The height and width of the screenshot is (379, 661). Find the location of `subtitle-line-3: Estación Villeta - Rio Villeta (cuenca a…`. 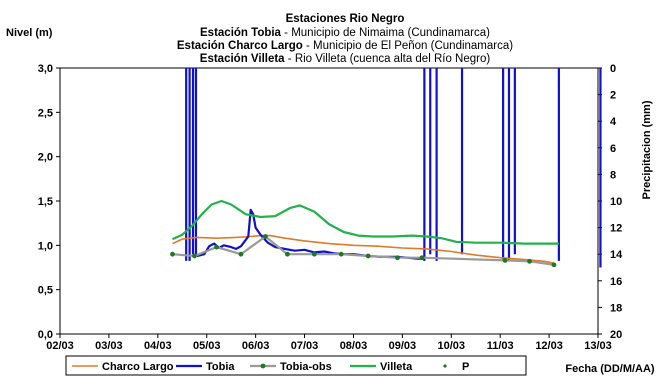

subtitle-line-3: Estación Villeta - Rio Villeta (cuenca a… is located at coordinates (345, 59).